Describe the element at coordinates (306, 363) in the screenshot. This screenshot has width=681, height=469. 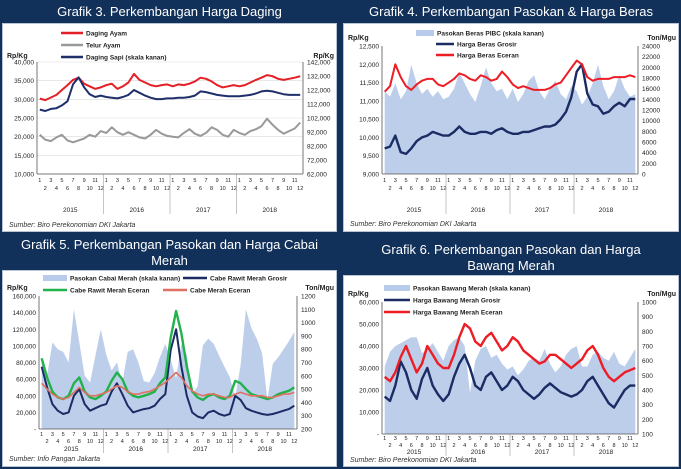
I see `y-tick-right: 700` at that location.